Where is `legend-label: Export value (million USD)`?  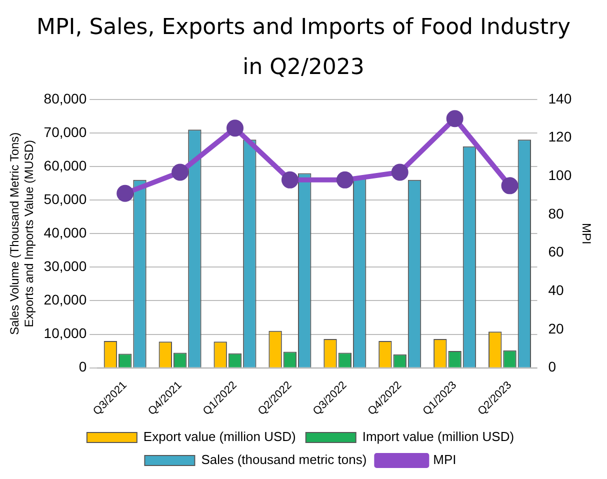 legend-label: Export value (million USD) is located at coordinates (219, 436).